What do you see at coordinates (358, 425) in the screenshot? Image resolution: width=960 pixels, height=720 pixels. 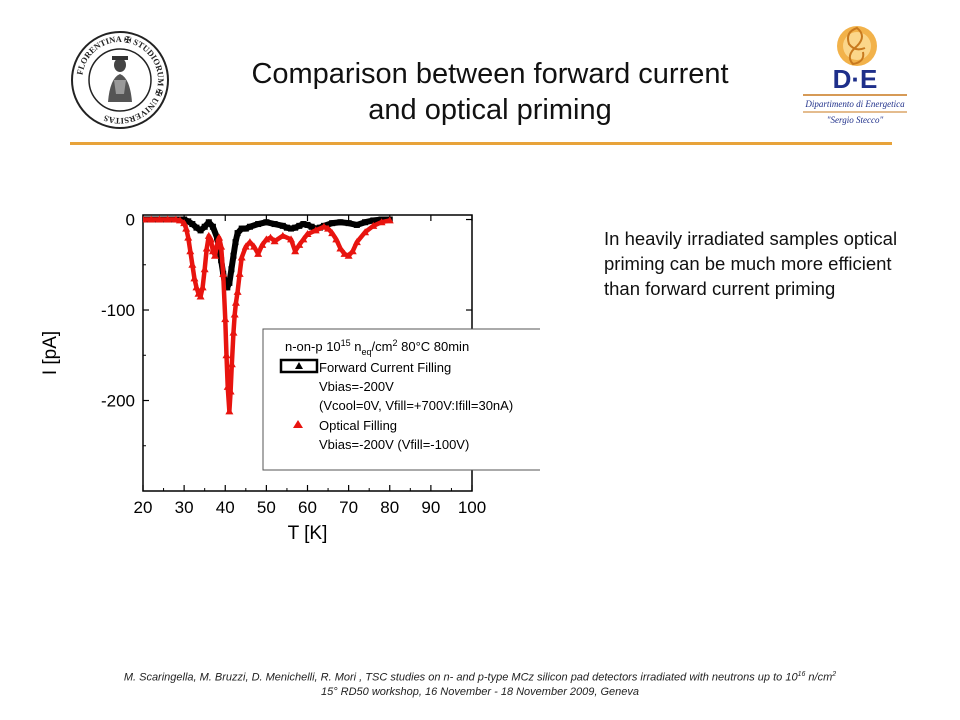 I see `legend-line: Optical Filling` at bounding box center [358, 425].